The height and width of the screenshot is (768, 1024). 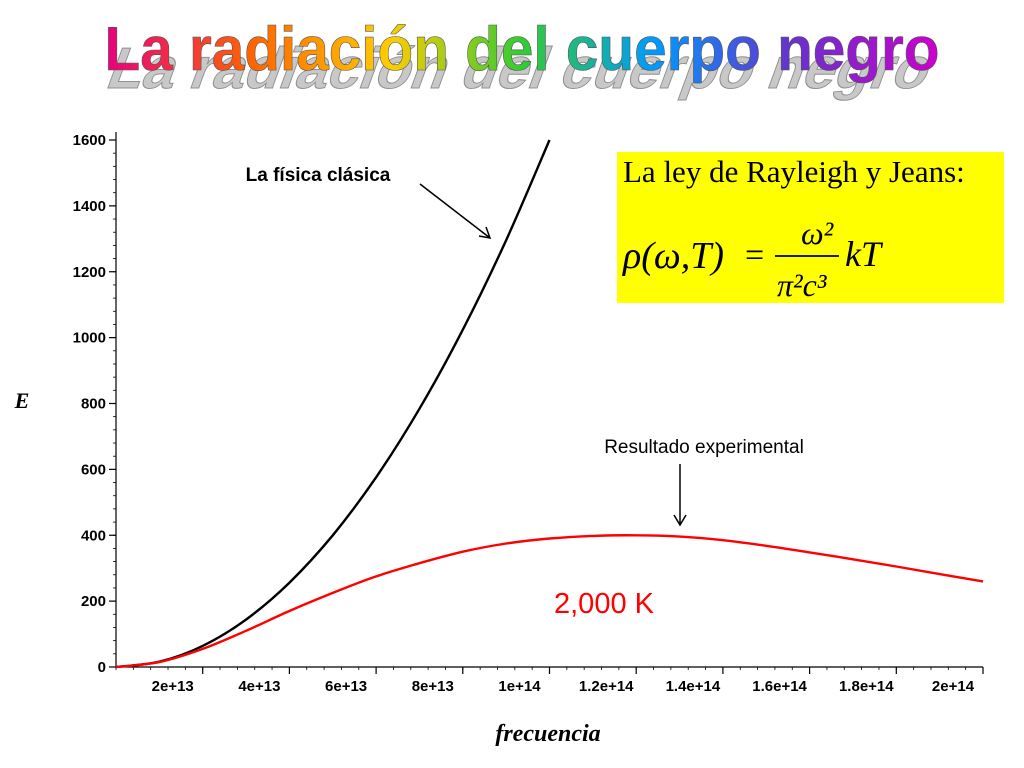 I want to click on formula-equation: ρ(ω,T) = ω² π²c³ kT, so click(x=753, y=259).